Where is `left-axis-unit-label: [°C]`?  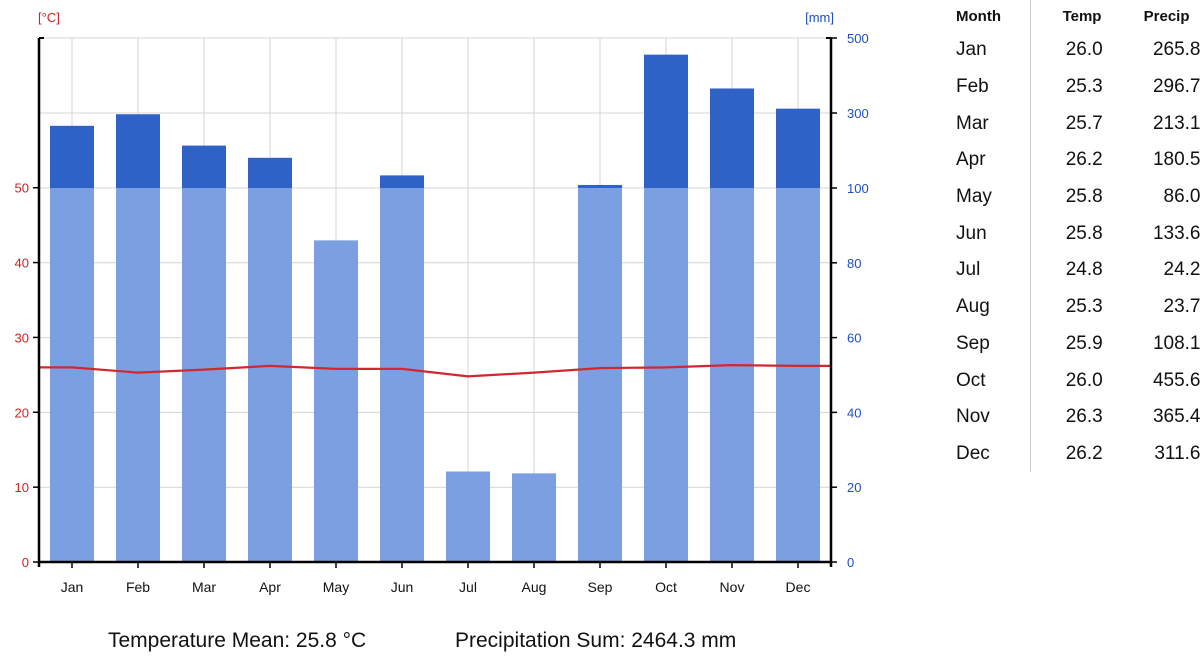 left-axis-unit-label: [°C] is located at coordinates (49, 17).